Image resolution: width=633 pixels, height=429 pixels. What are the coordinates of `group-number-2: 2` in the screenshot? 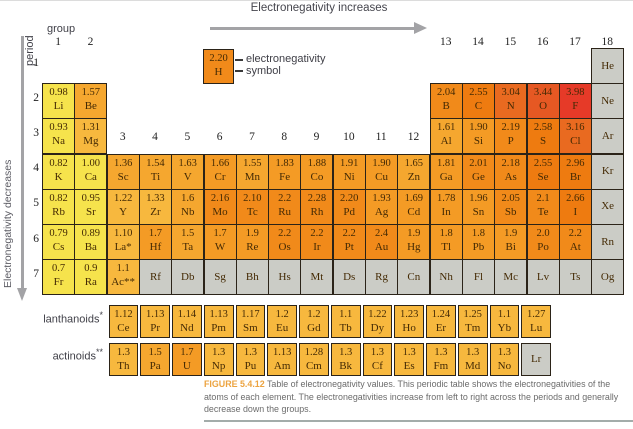 It's located at (90, 42).